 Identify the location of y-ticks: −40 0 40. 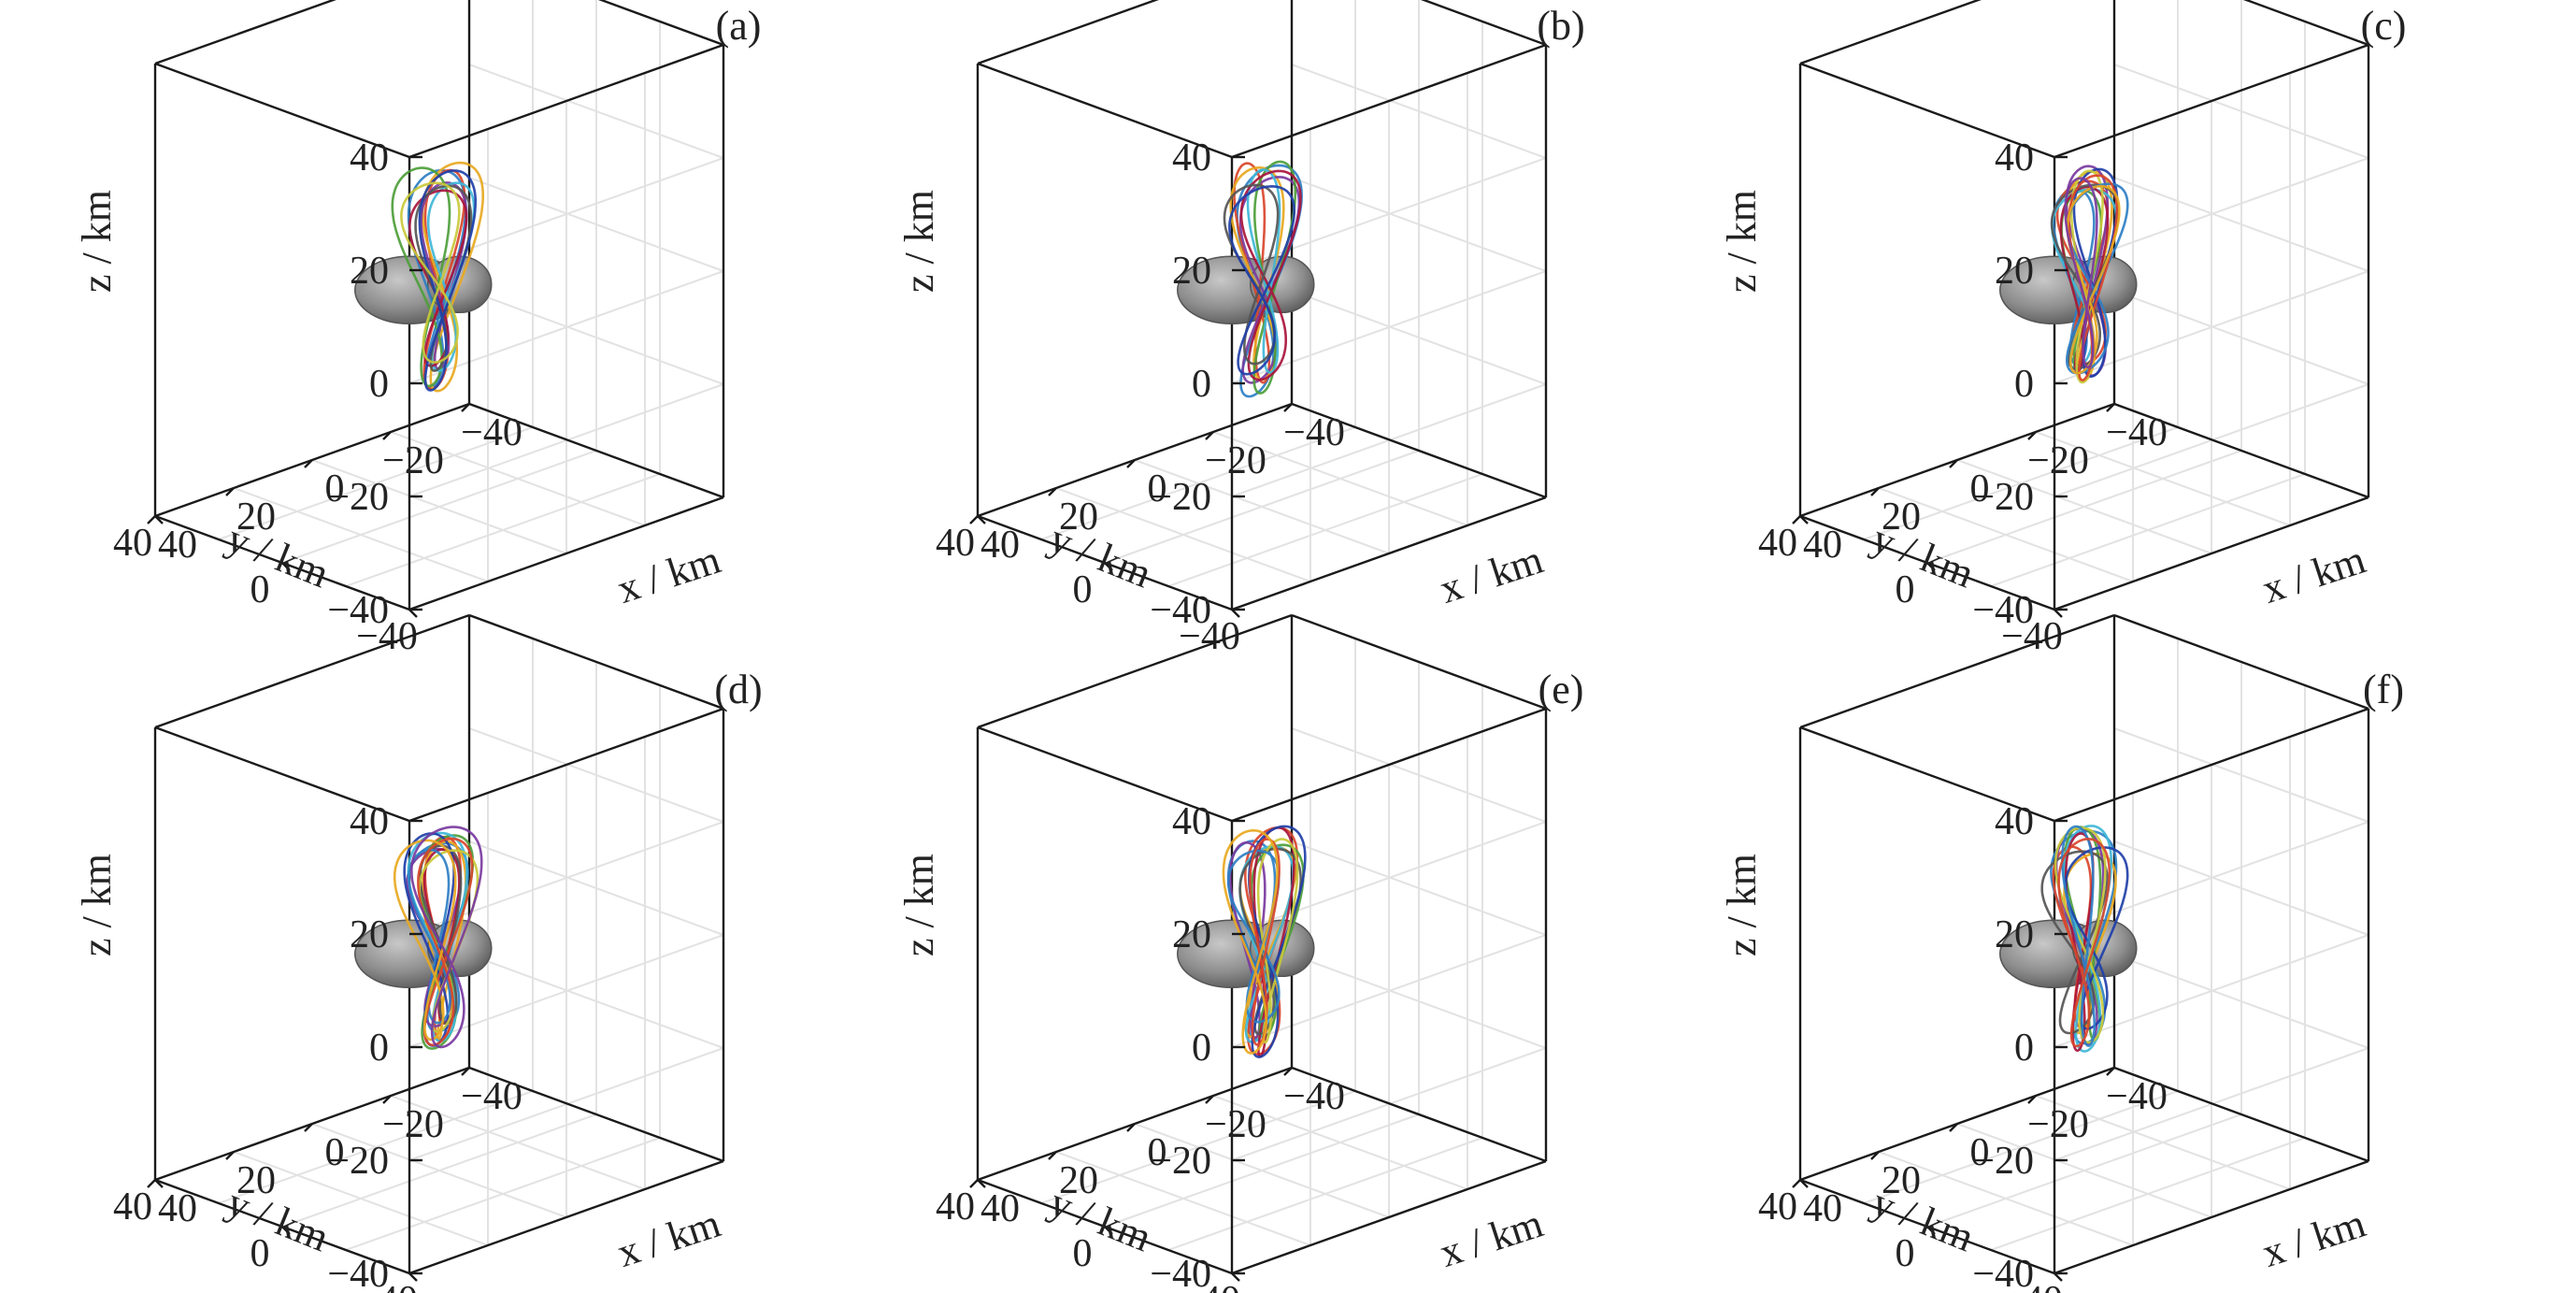
(1088, 586).